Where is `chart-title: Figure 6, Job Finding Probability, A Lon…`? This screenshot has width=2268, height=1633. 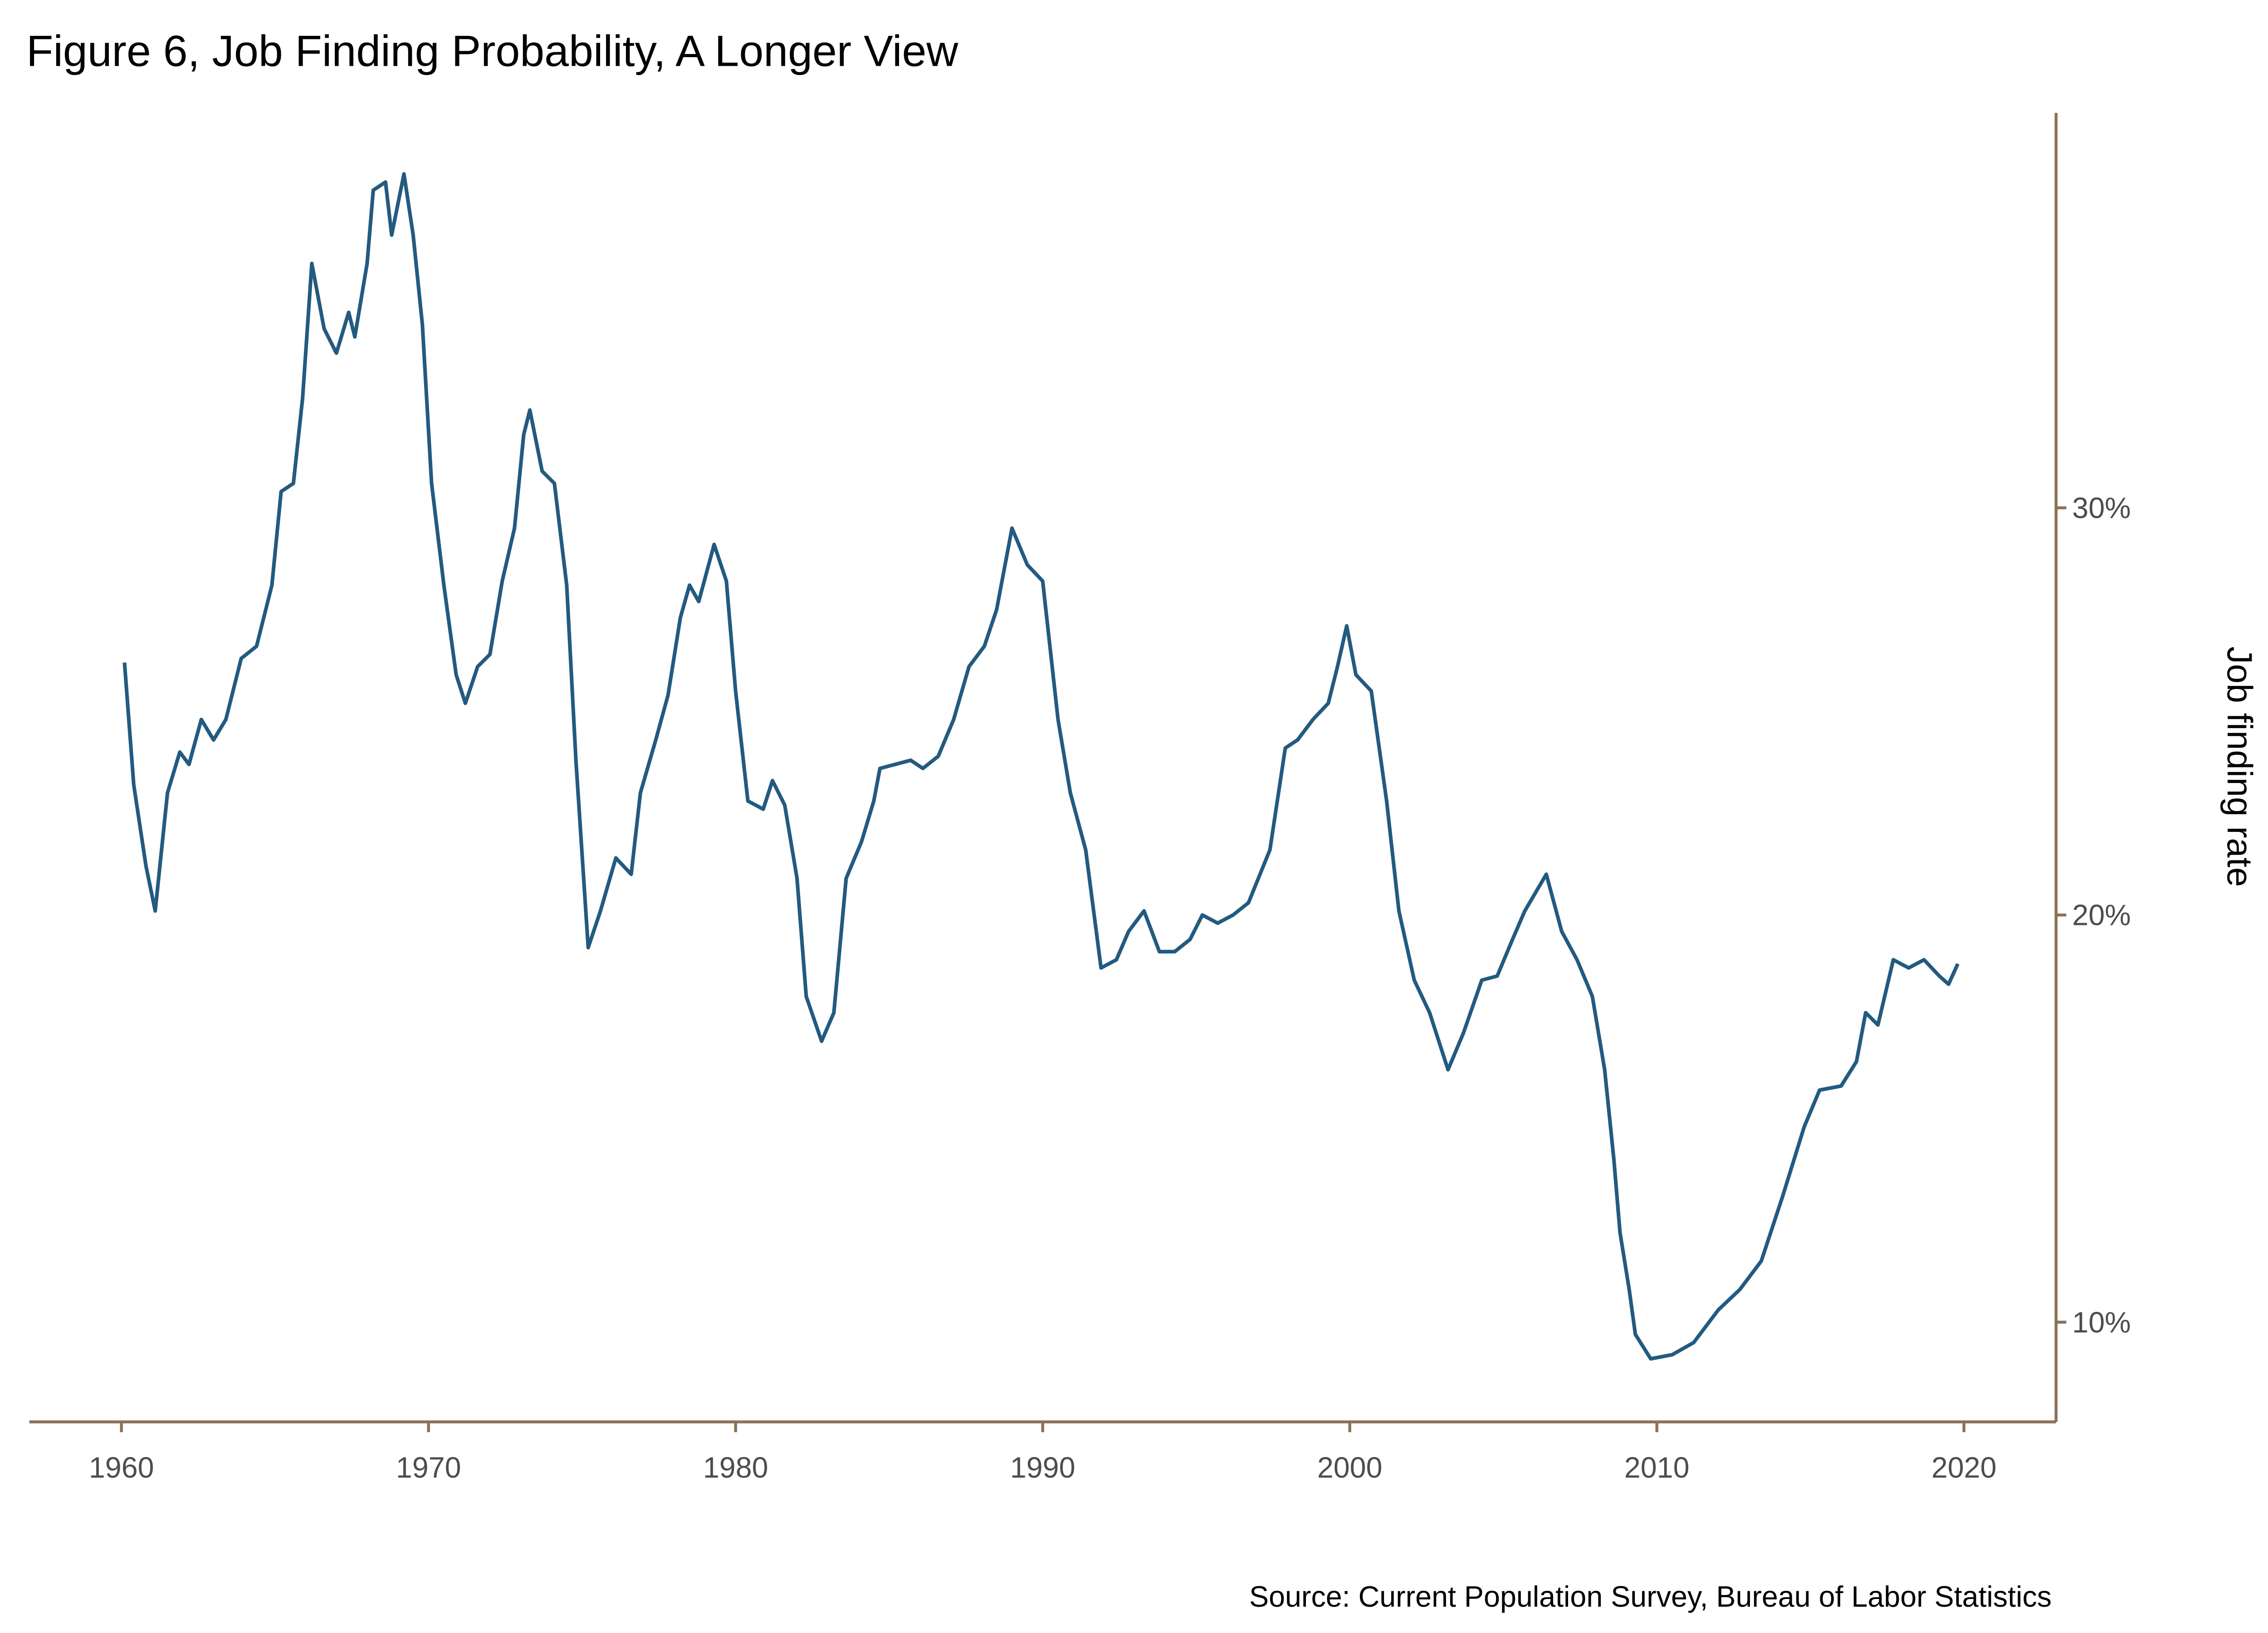 chart-title: Figure 6, Job Finding Probability, A Lon… is located at coordinates (492, 50).